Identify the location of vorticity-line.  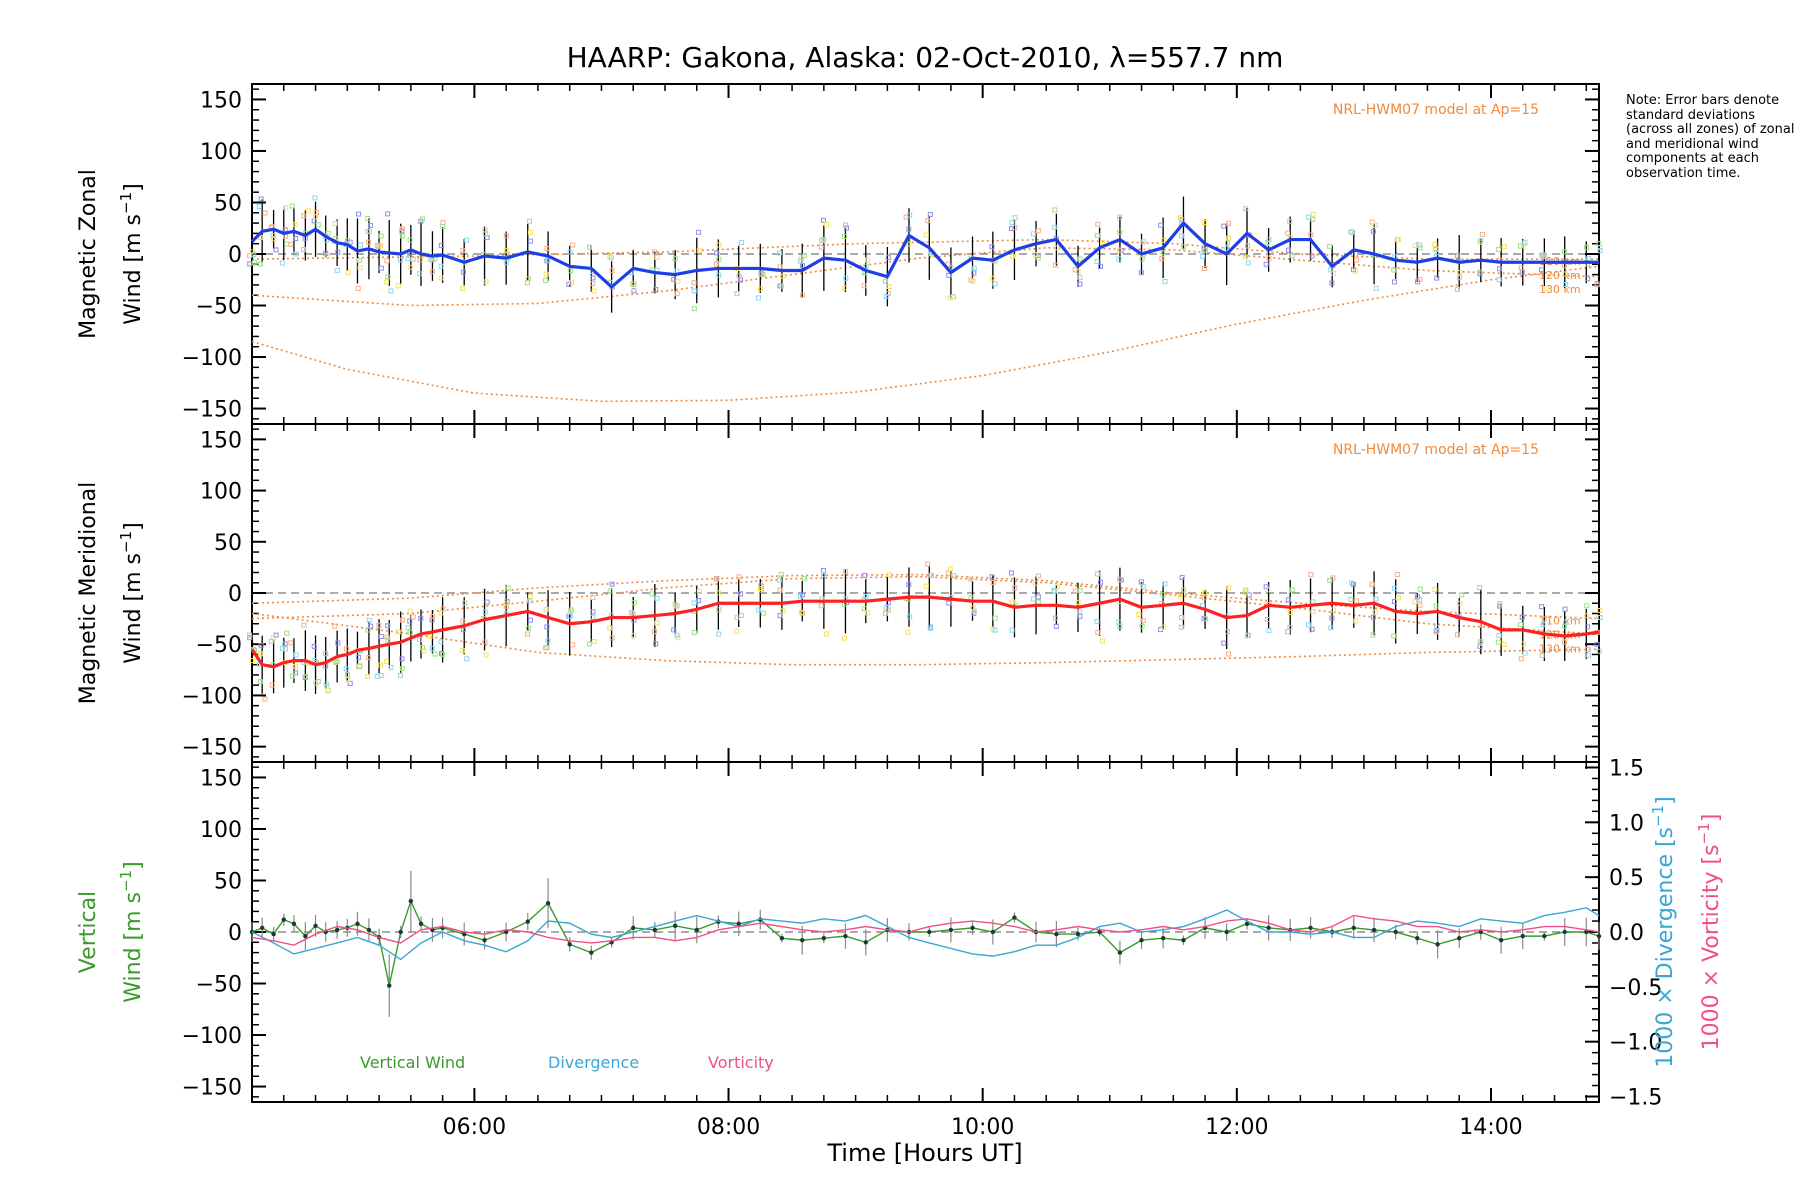
(925, 930).